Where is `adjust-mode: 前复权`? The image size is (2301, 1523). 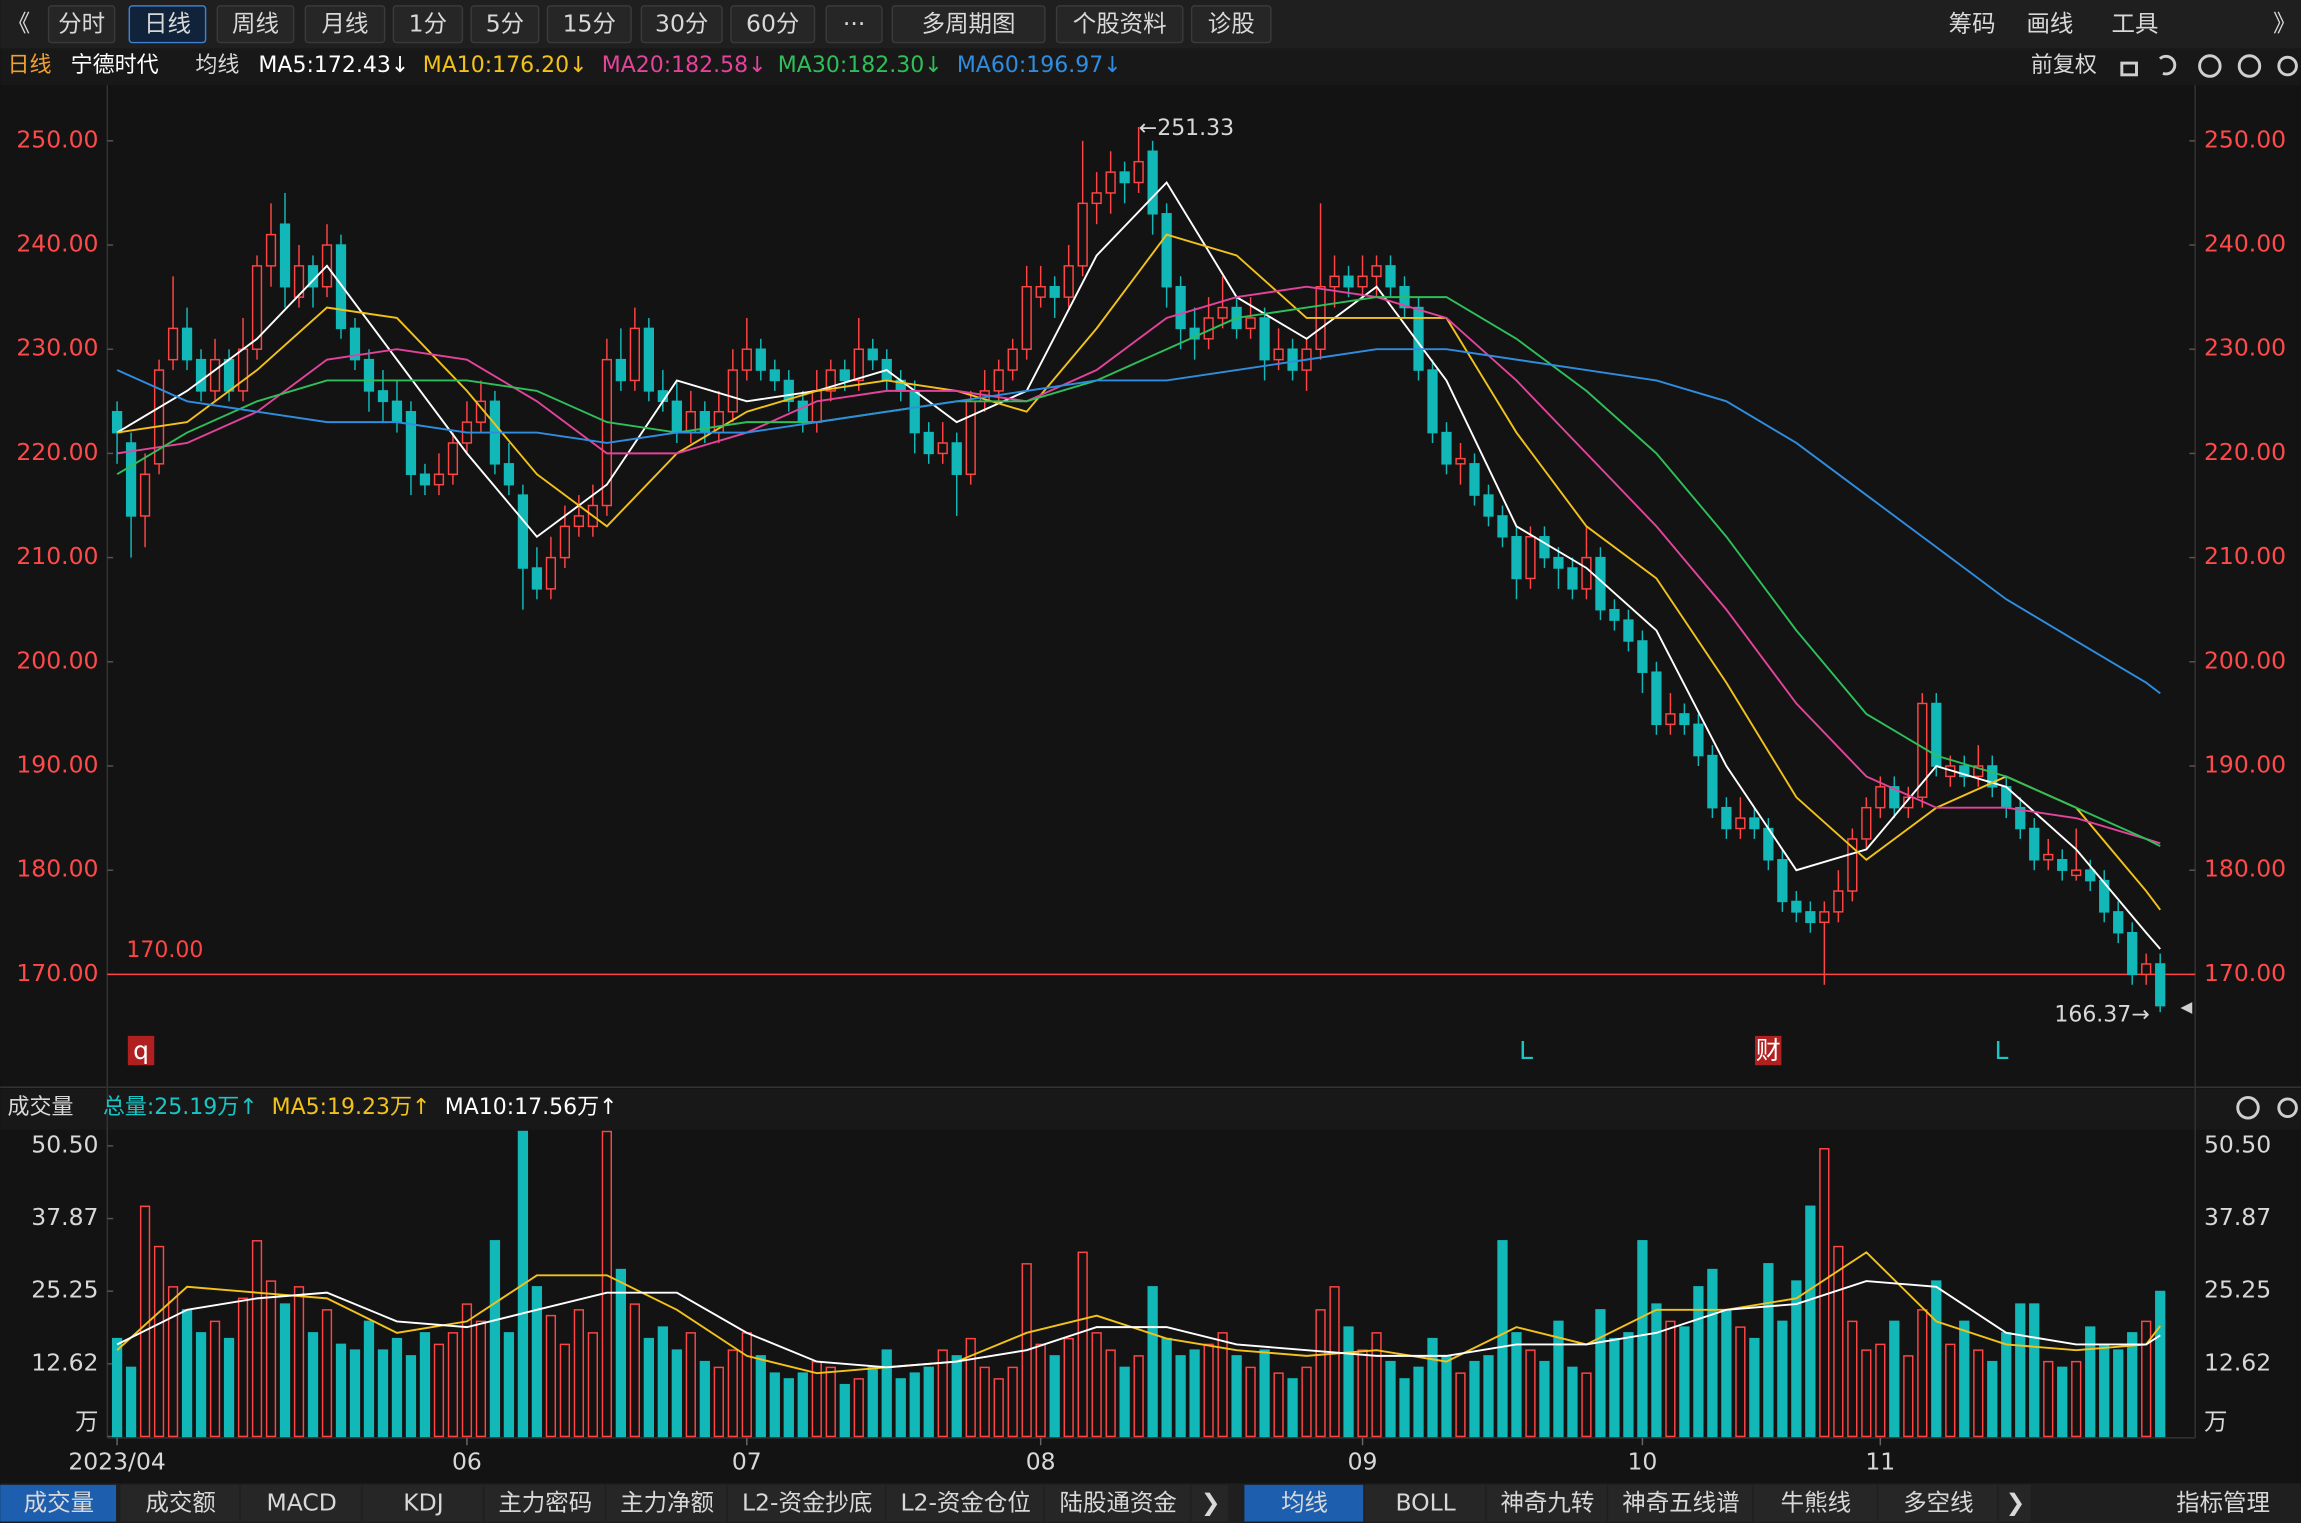 adjust-mode: 前复权 is located at coordinates (2064, 65).